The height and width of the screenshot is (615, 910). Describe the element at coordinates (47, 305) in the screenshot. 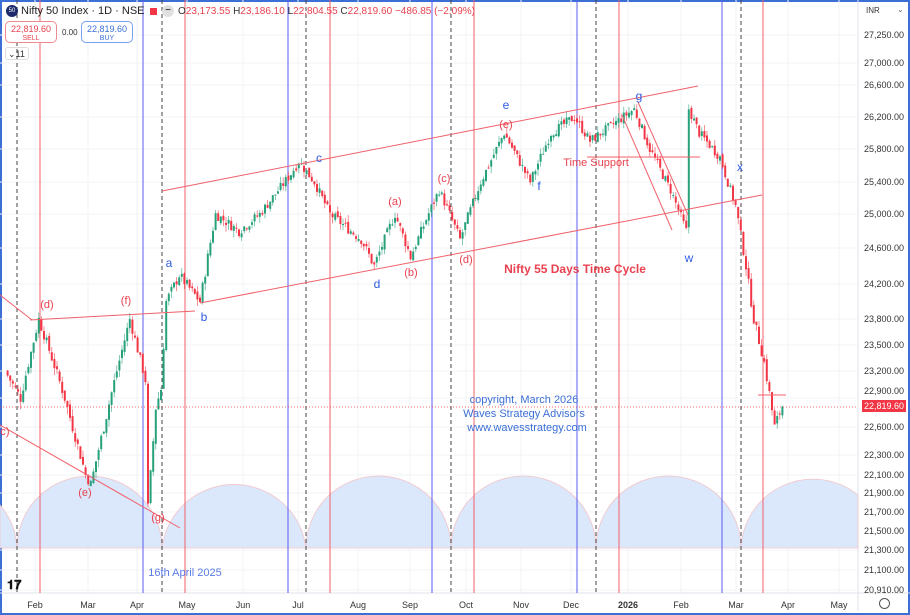

I see `wave-label-red: (d)` at that location.